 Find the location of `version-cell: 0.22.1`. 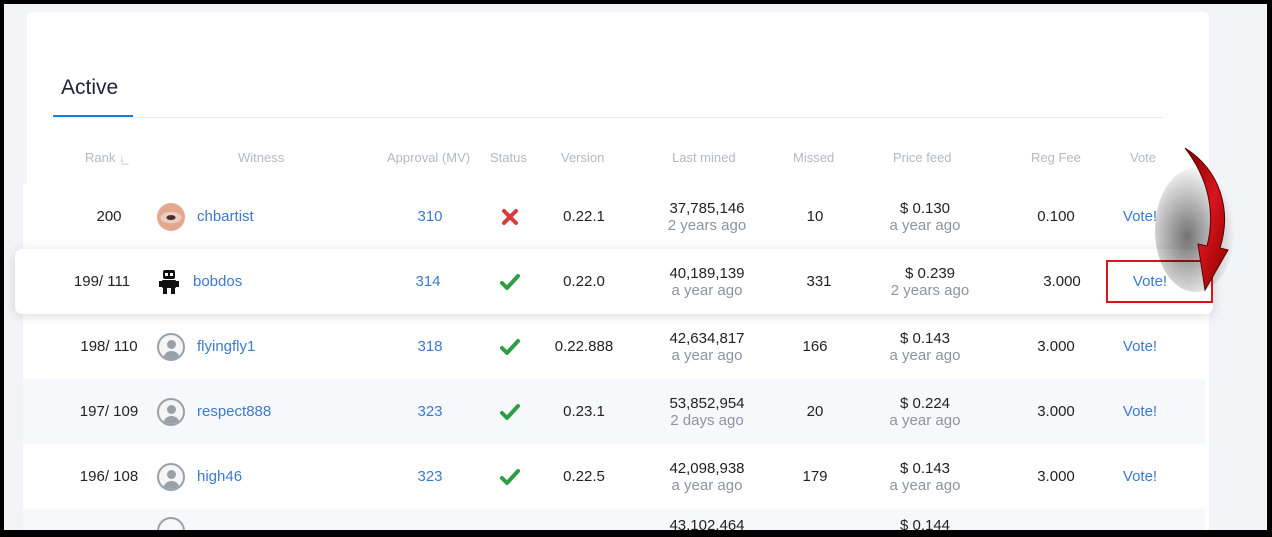

version-cell: 0.22.1 is located at coordinates (584, 216).